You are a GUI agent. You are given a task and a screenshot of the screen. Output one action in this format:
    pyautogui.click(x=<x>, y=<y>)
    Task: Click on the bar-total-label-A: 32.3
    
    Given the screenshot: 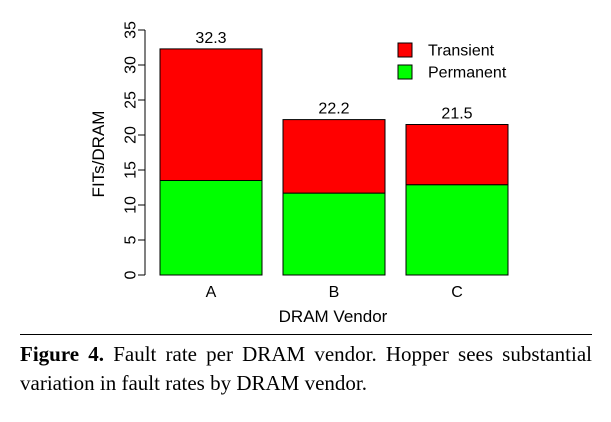 What is the action you would take?
    pyautogui.click(x=210, y=38)
    